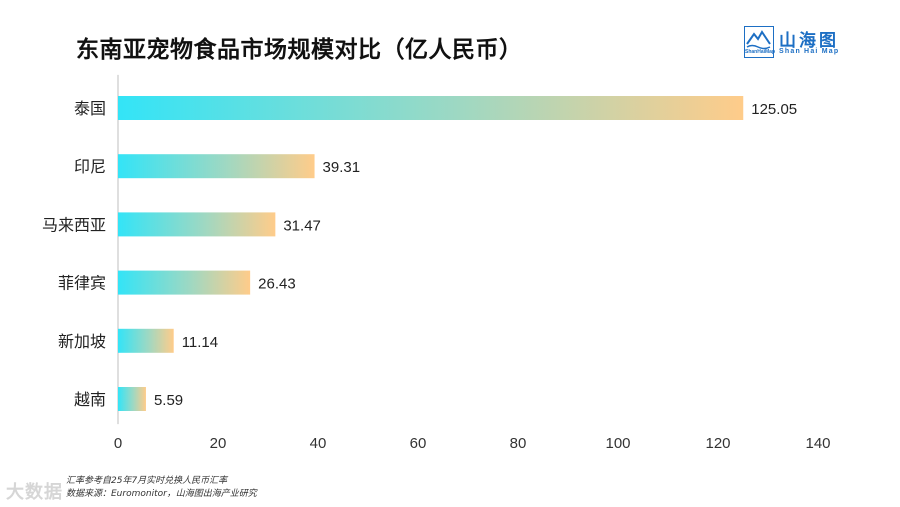 Image resolution: width=900 pixels, height=507 pixels. What do you see at coordinates (147, 481) in the screenshot?
I see `footnote-exchange-rate: 汇率参考自25年7月实时兑换人民币汇率` at bounding box center [147, 481].